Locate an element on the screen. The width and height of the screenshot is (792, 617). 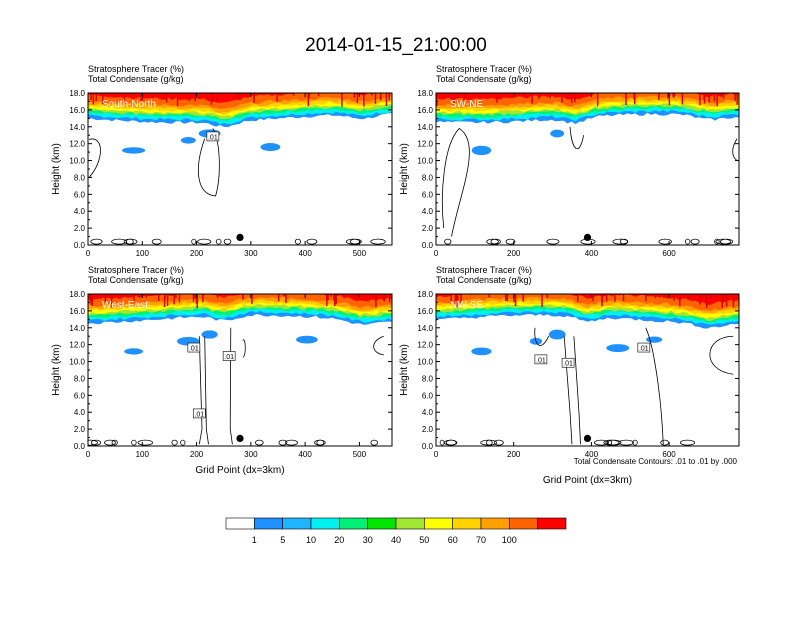
panel-label: West-East is located at coordinates (125, 305).